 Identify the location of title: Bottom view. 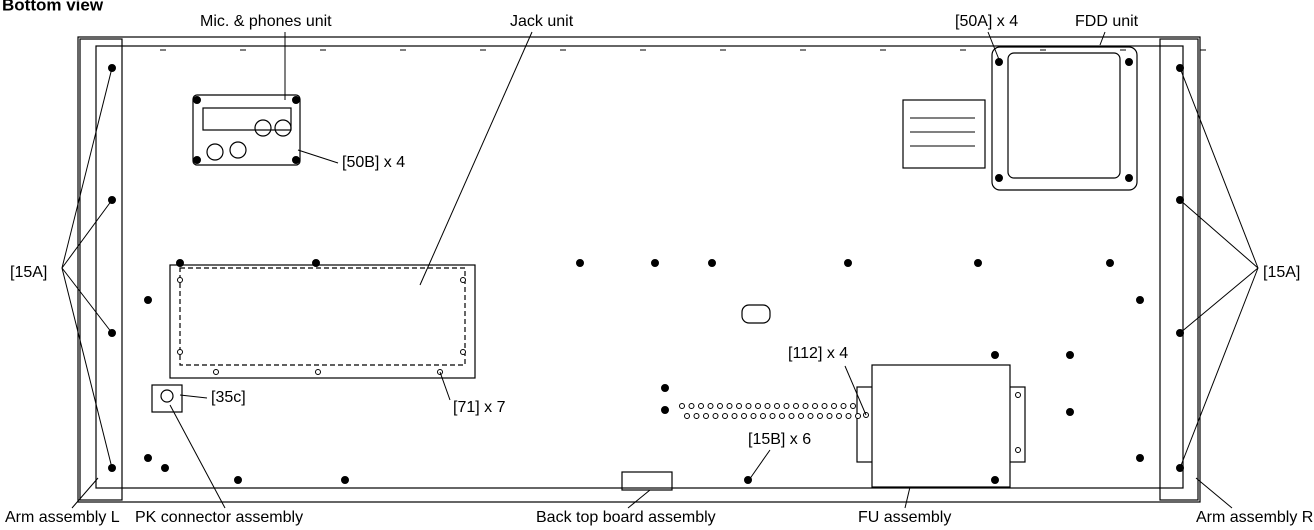
(53, 7).